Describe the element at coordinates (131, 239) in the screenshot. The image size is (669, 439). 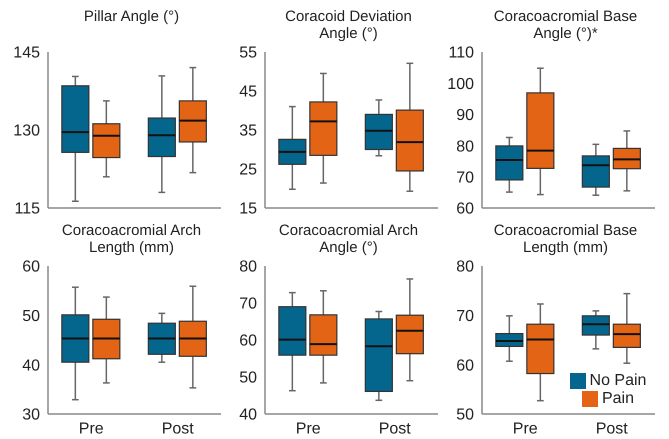
I see `chart-title: Coracoacromial Arch Length (mm)` at that location.